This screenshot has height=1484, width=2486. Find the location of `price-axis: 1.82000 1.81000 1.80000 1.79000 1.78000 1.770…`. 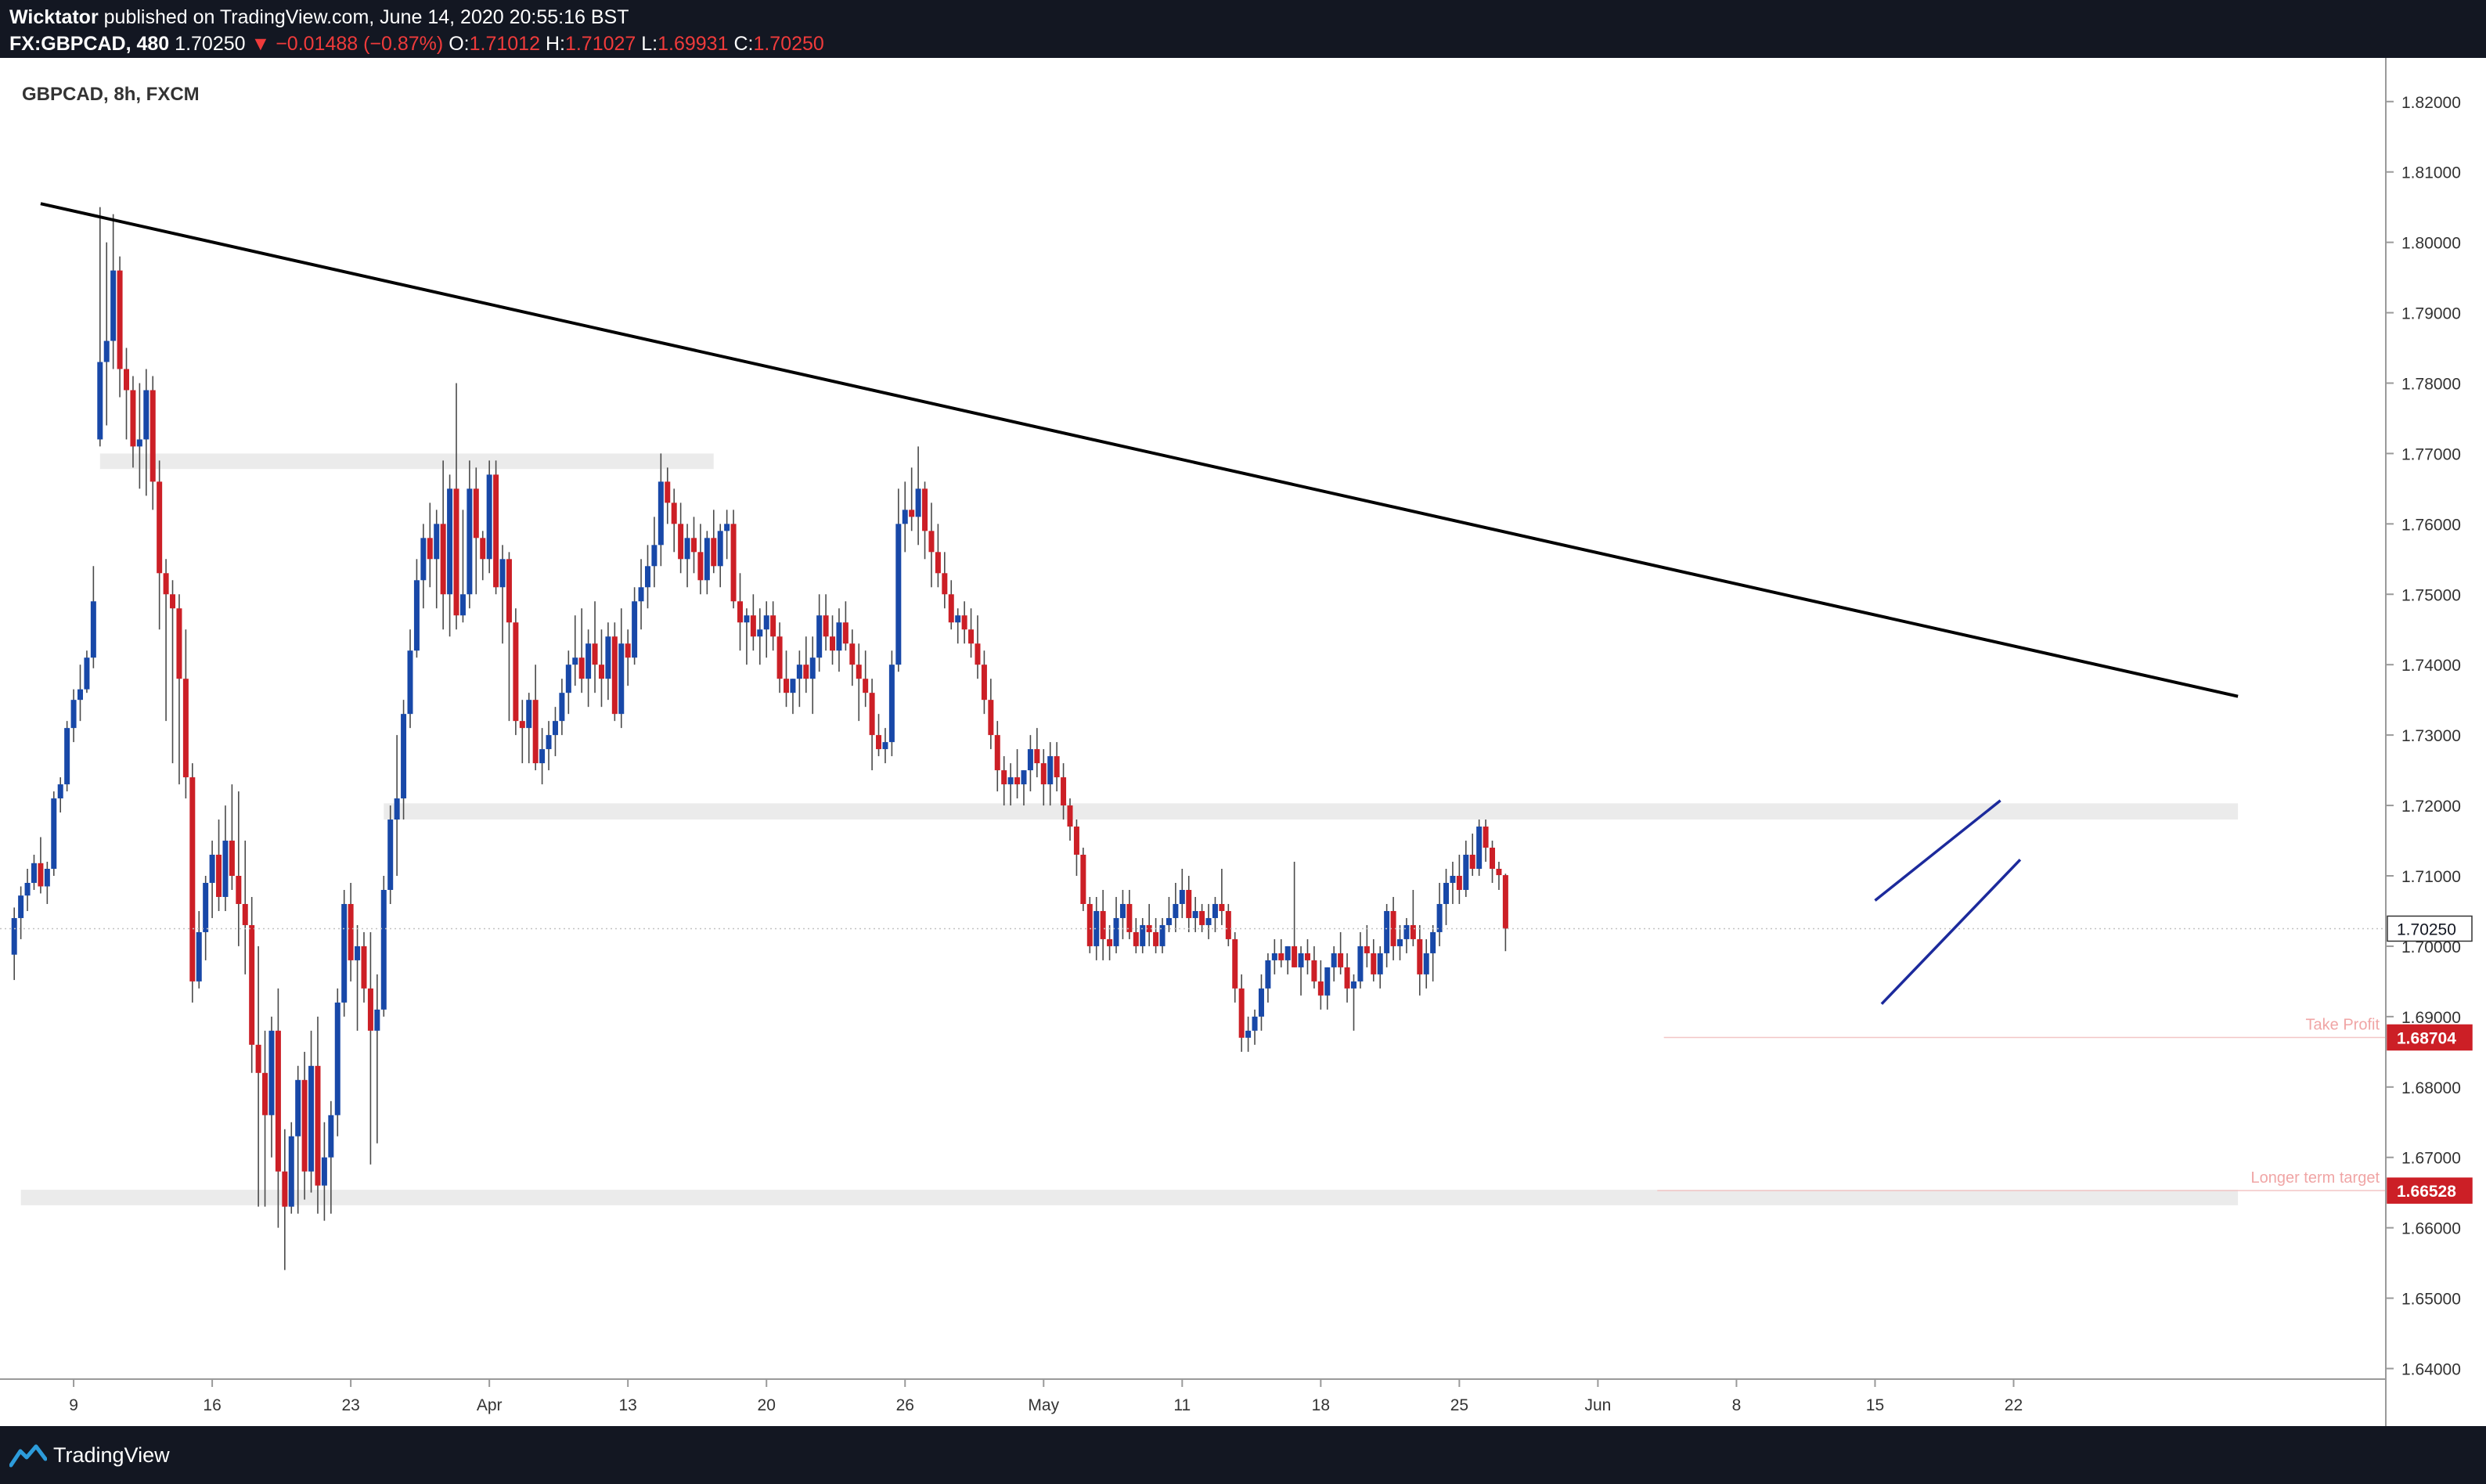

price-axis: 1.82000 1.81000 1.80000 1.79000 1.78000 1.770… is located at coordinates (2429, 736).